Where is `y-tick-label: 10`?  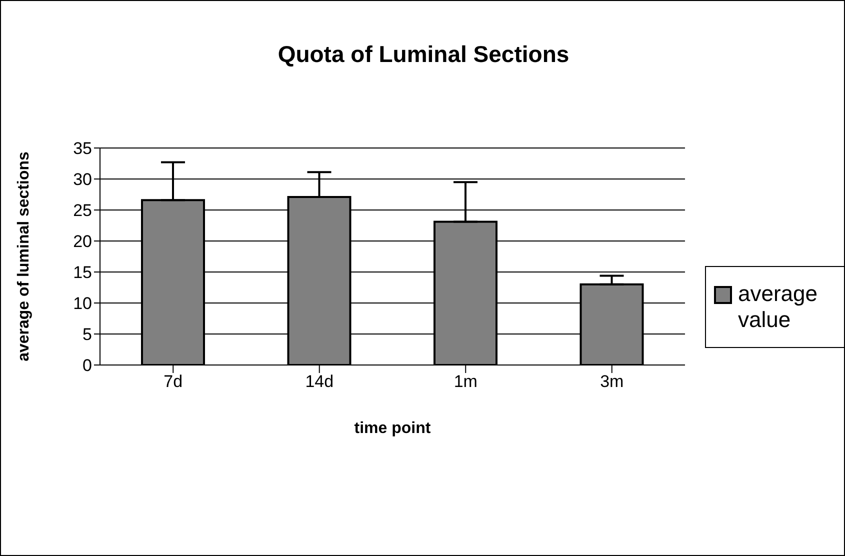
y-tick-label: 10 is located at coordinates (82, 304).